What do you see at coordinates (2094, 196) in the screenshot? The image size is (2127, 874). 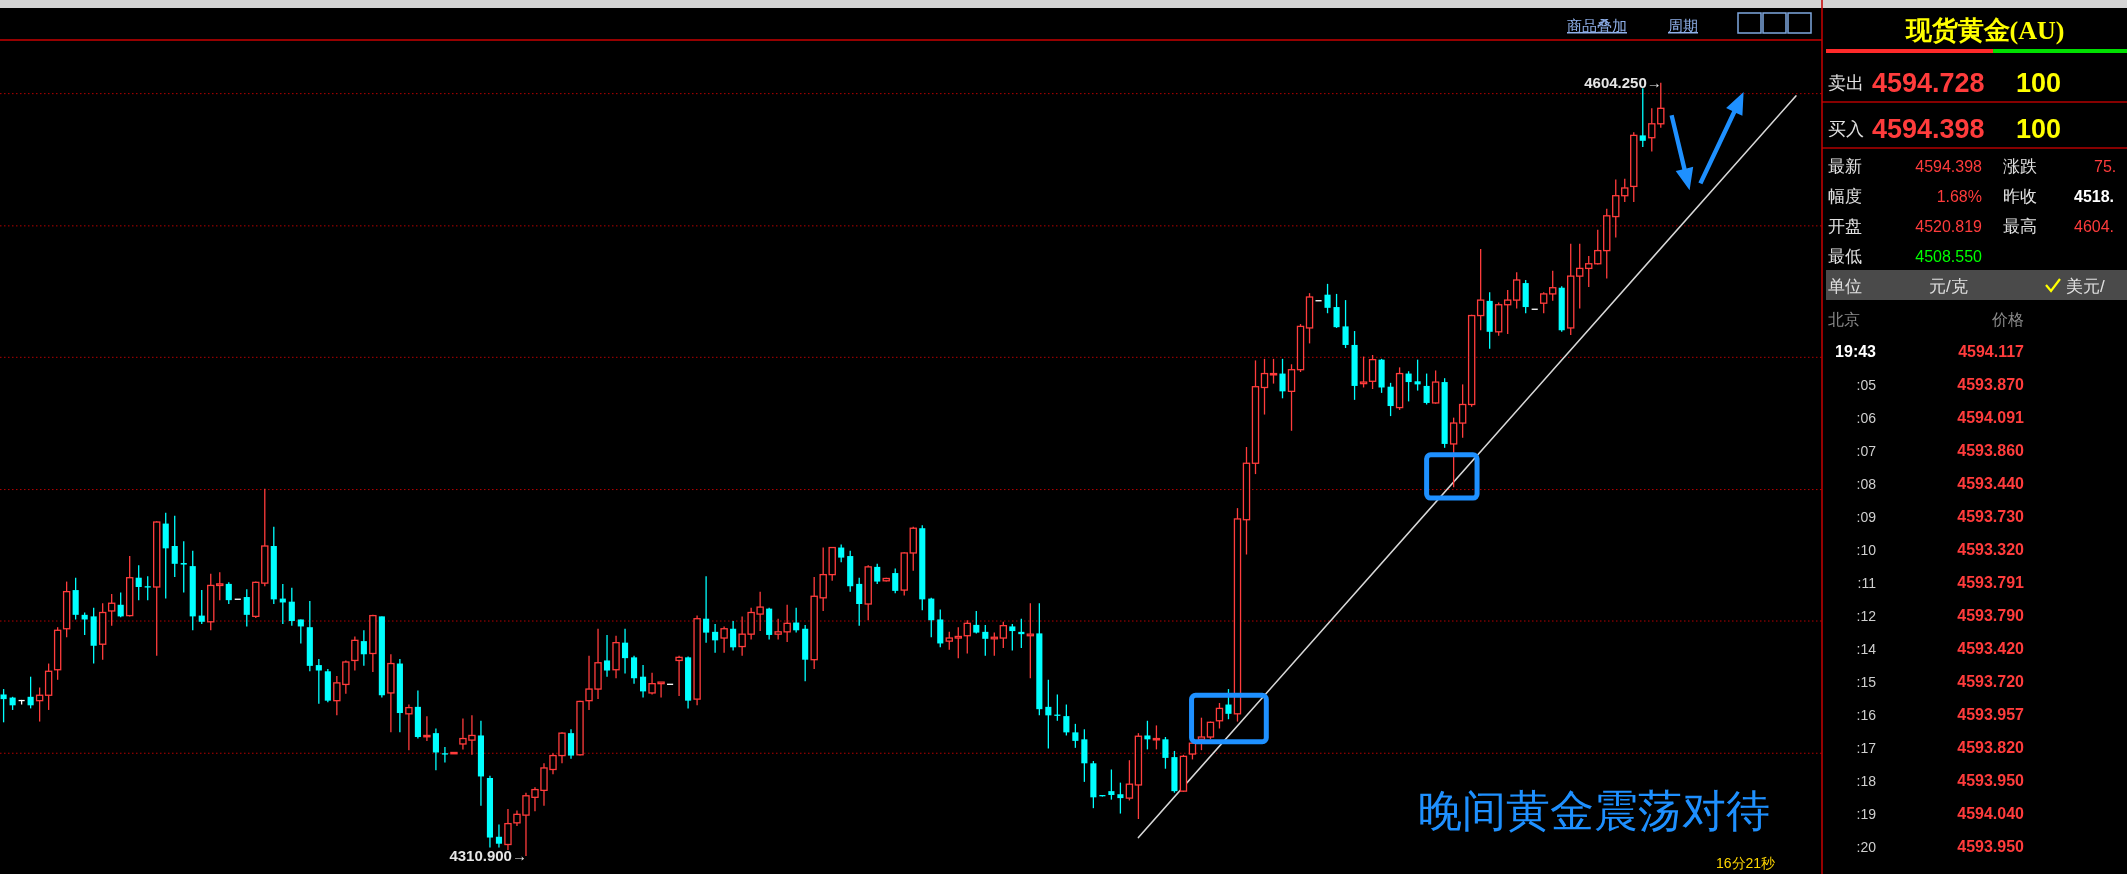 I see `text: 4518.` at bounding box center [2094, 196].